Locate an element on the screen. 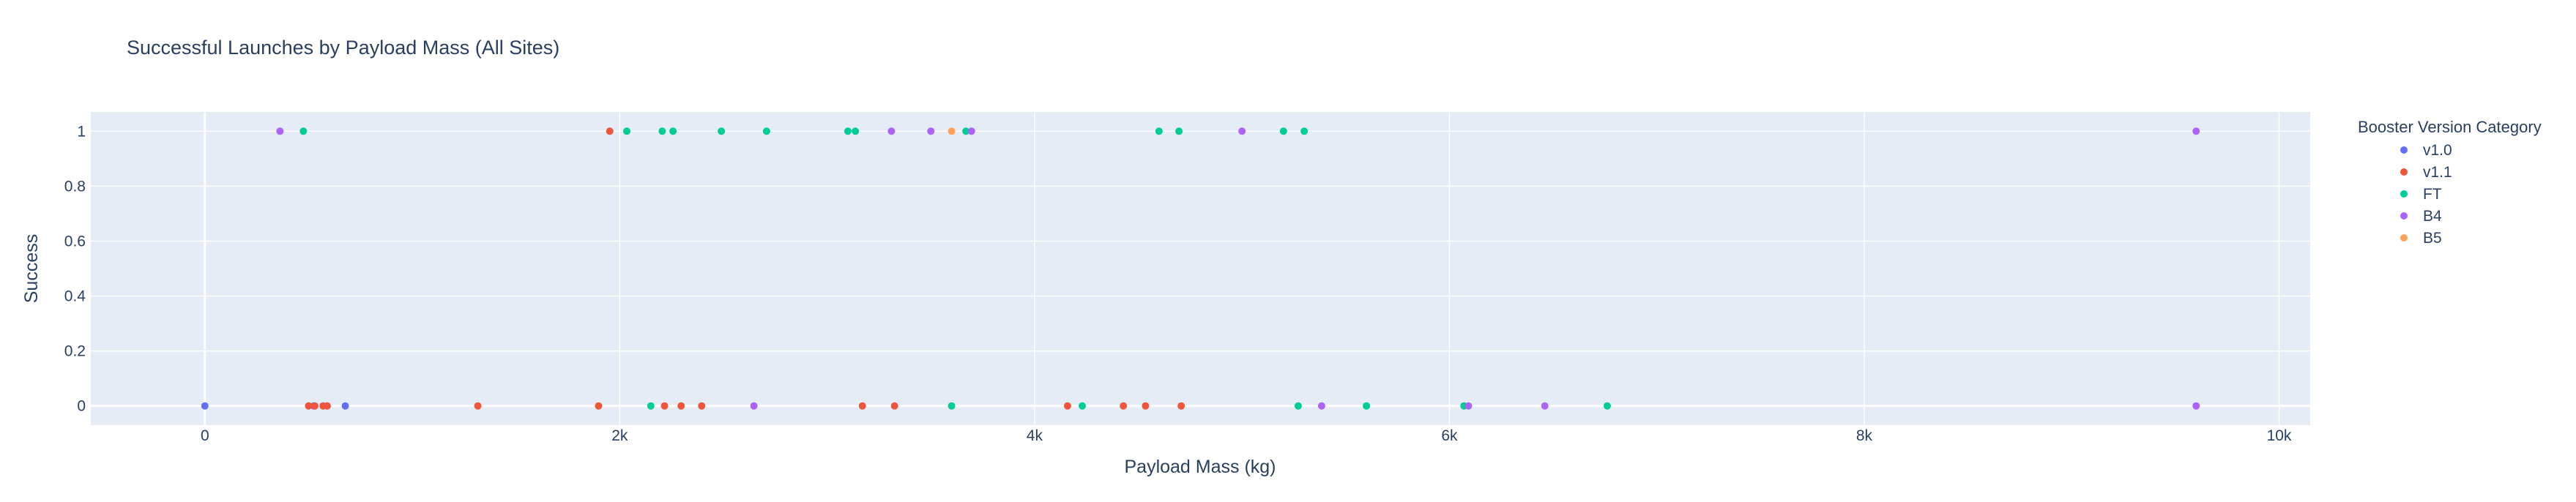 The height and width of the screenshot is (502, 2576). legend-label-b4: B4 is located at coordinates (2432, 216).